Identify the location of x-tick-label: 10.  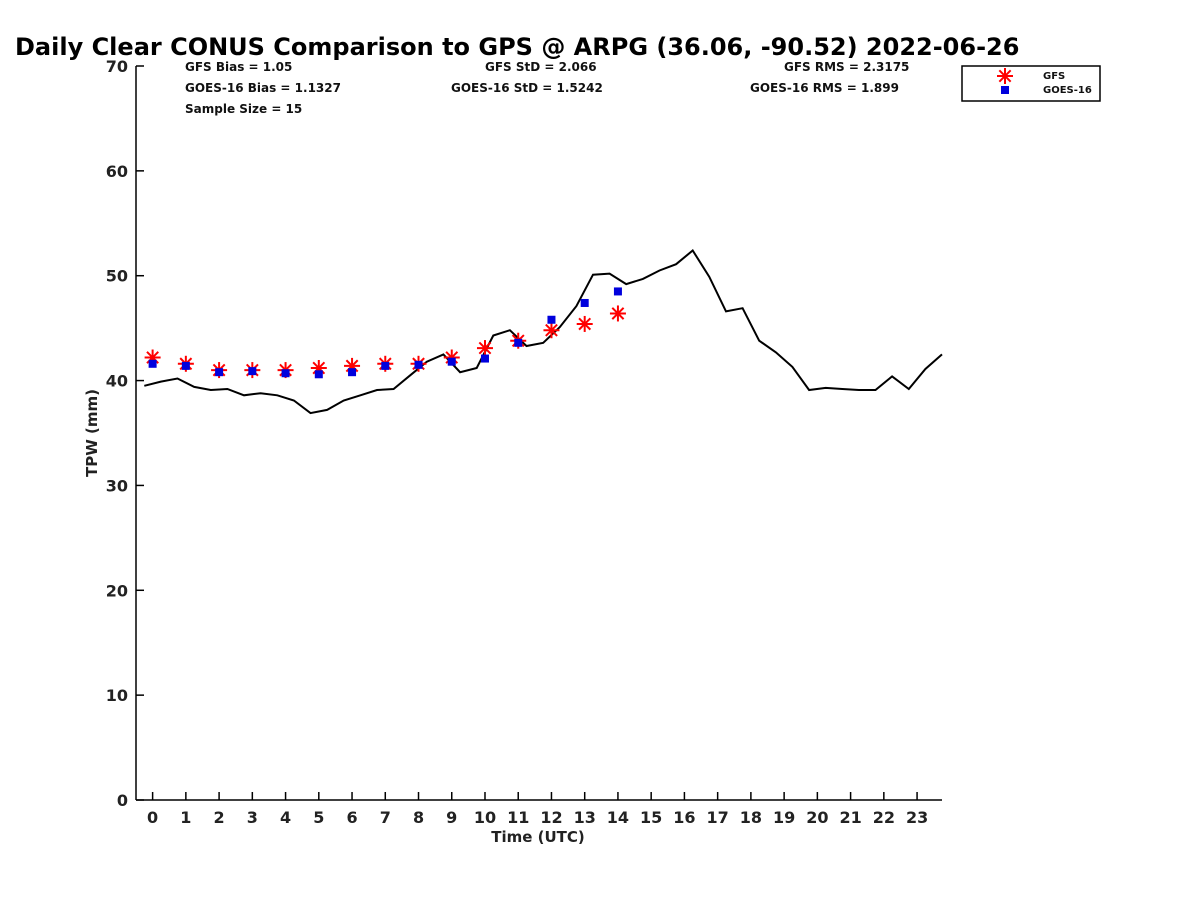
(485, 817).